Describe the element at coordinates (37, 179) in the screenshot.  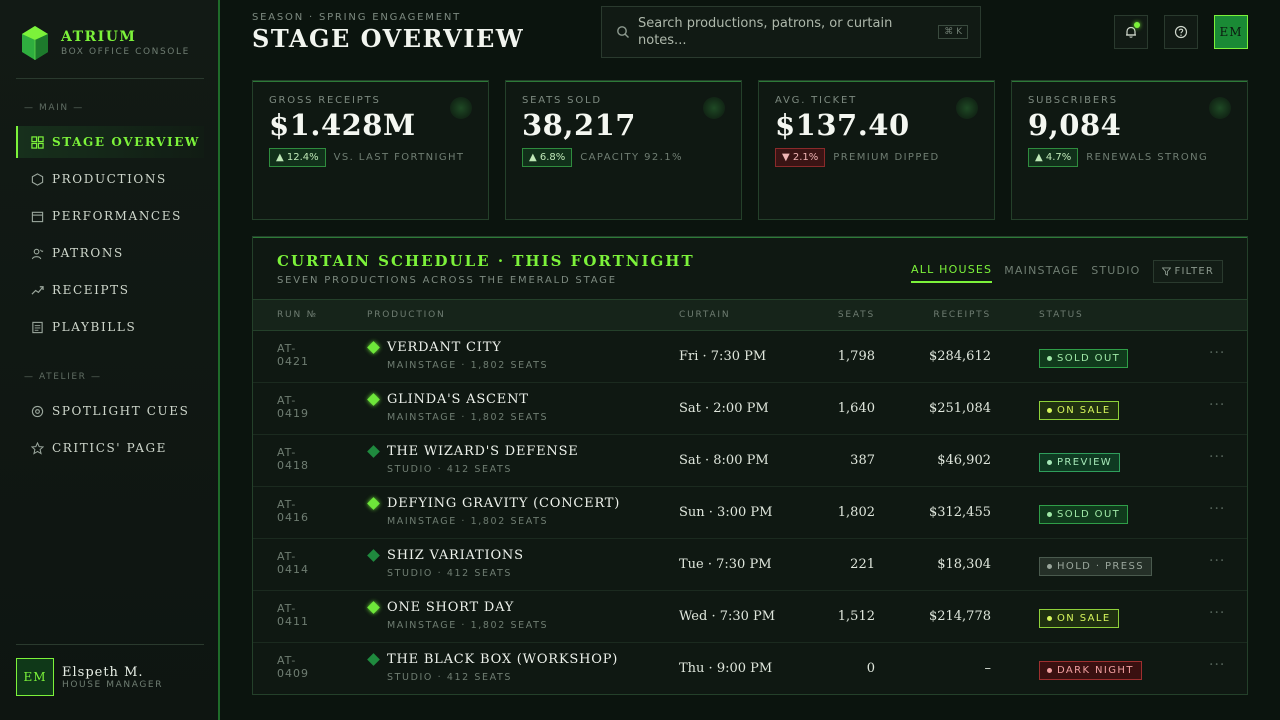
I see `hexagon-icon` at that location.